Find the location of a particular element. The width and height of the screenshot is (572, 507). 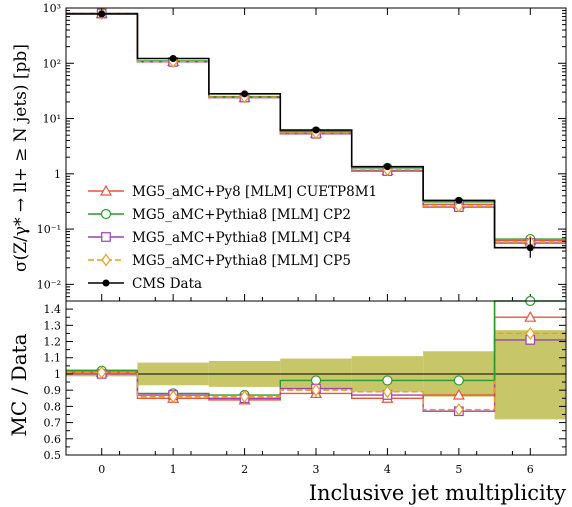

legend-label-0: MG5_aMC+Py8 [MLM] CUETP8M1 is located at coordinates (254, 192).